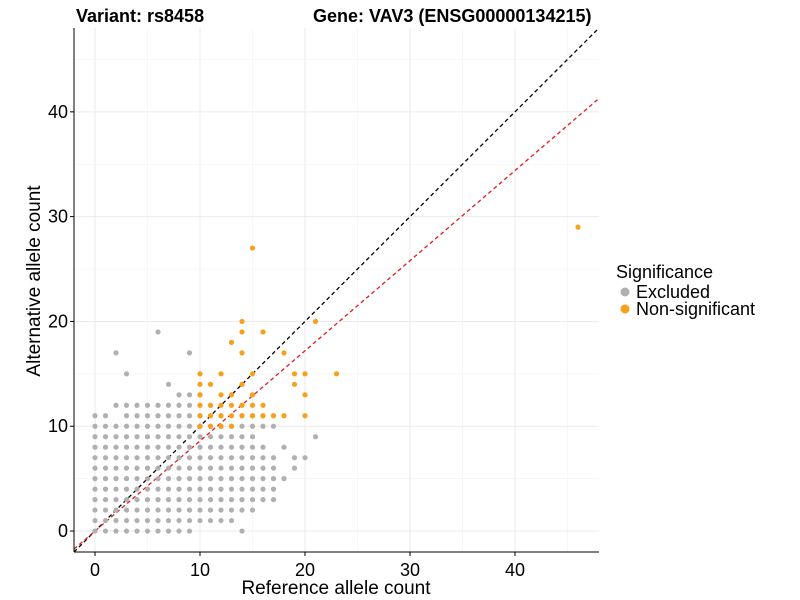 The image size is (800, 600). Describe the element at coordinates (673, 292) in the screenshot. I see `legend-label-excluded: Excluded` at that location.